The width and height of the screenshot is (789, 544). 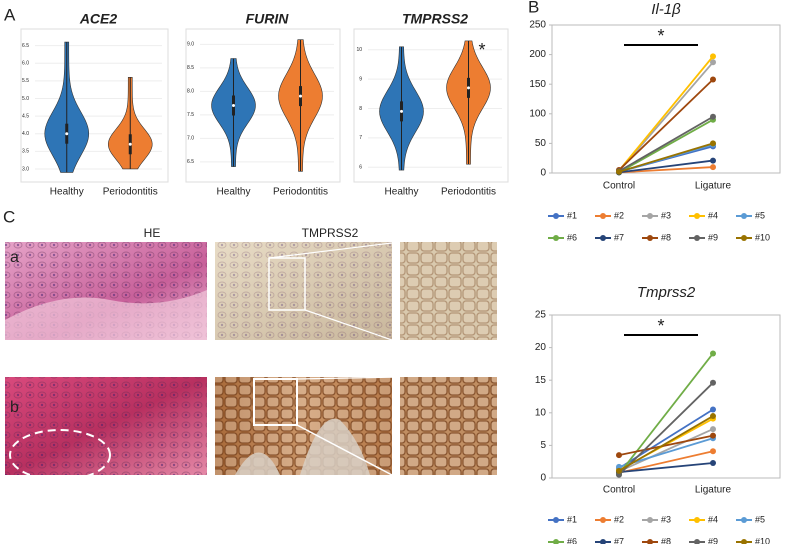 What do you see at coordinates (10, 14) in the screenshot?
I see `panel-label: A` at bounding box center [10, 14].